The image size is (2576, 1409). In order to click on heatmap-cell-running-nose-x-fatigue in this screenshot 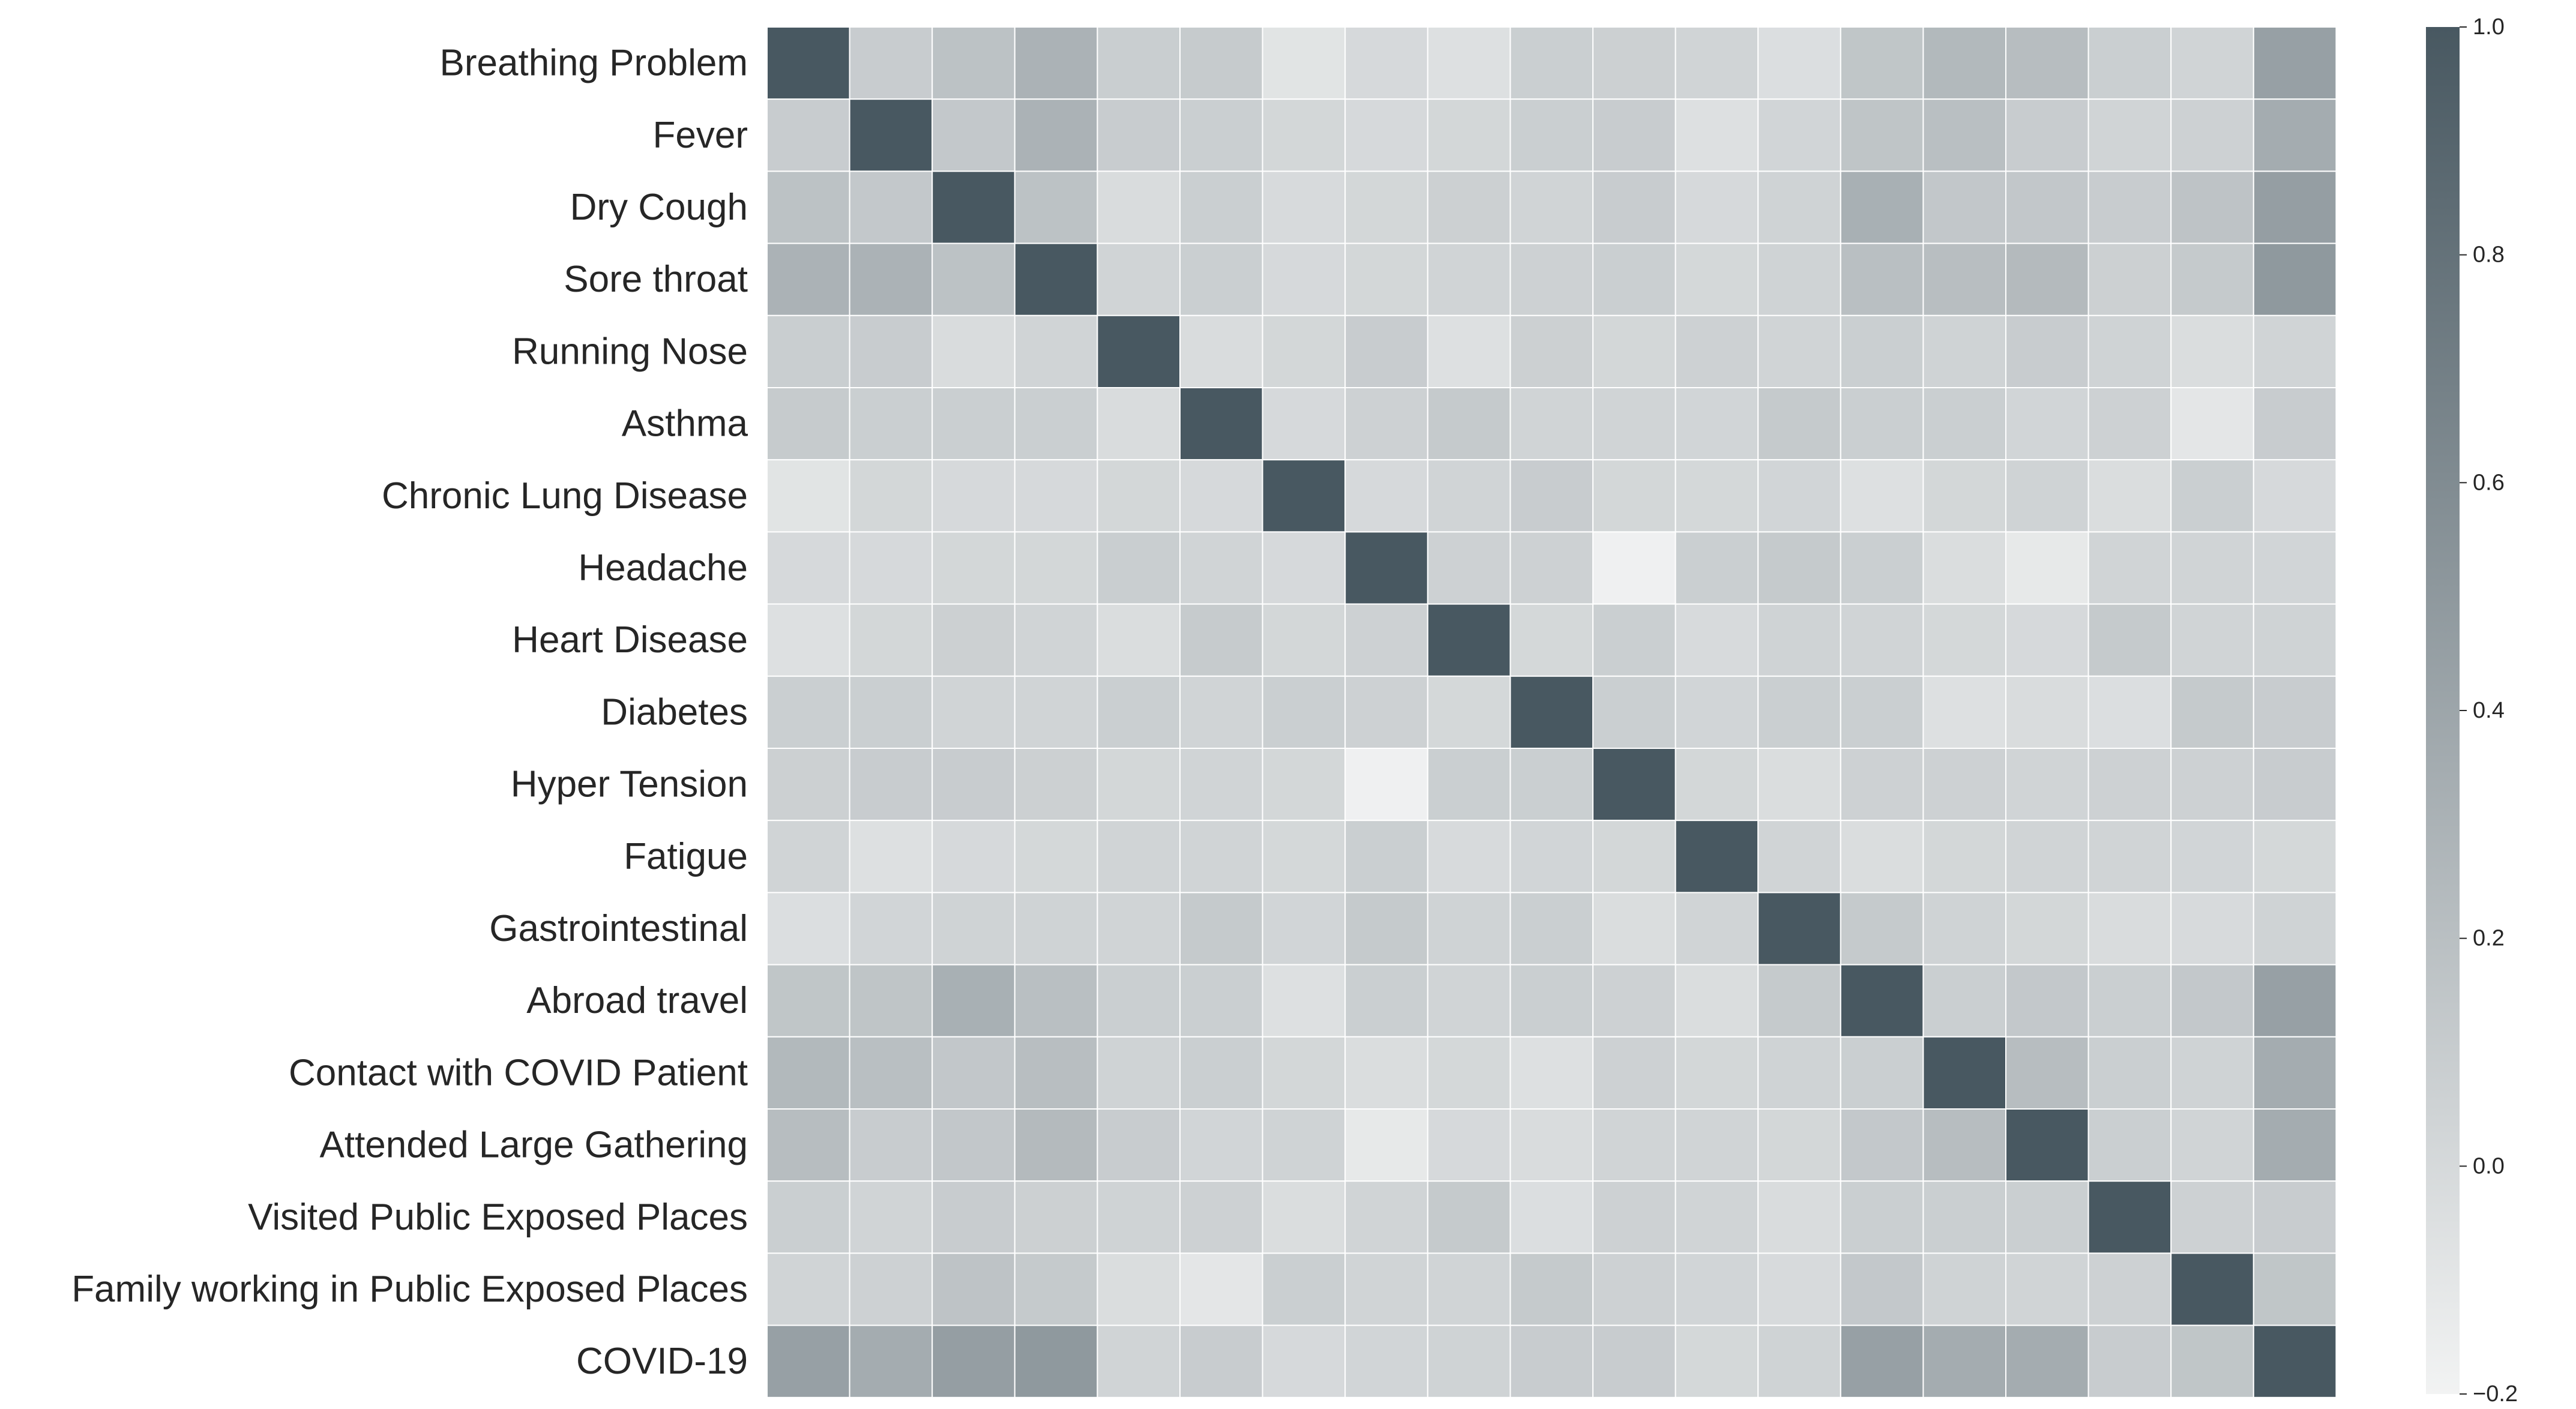, I will do `click(1717, 351)`.